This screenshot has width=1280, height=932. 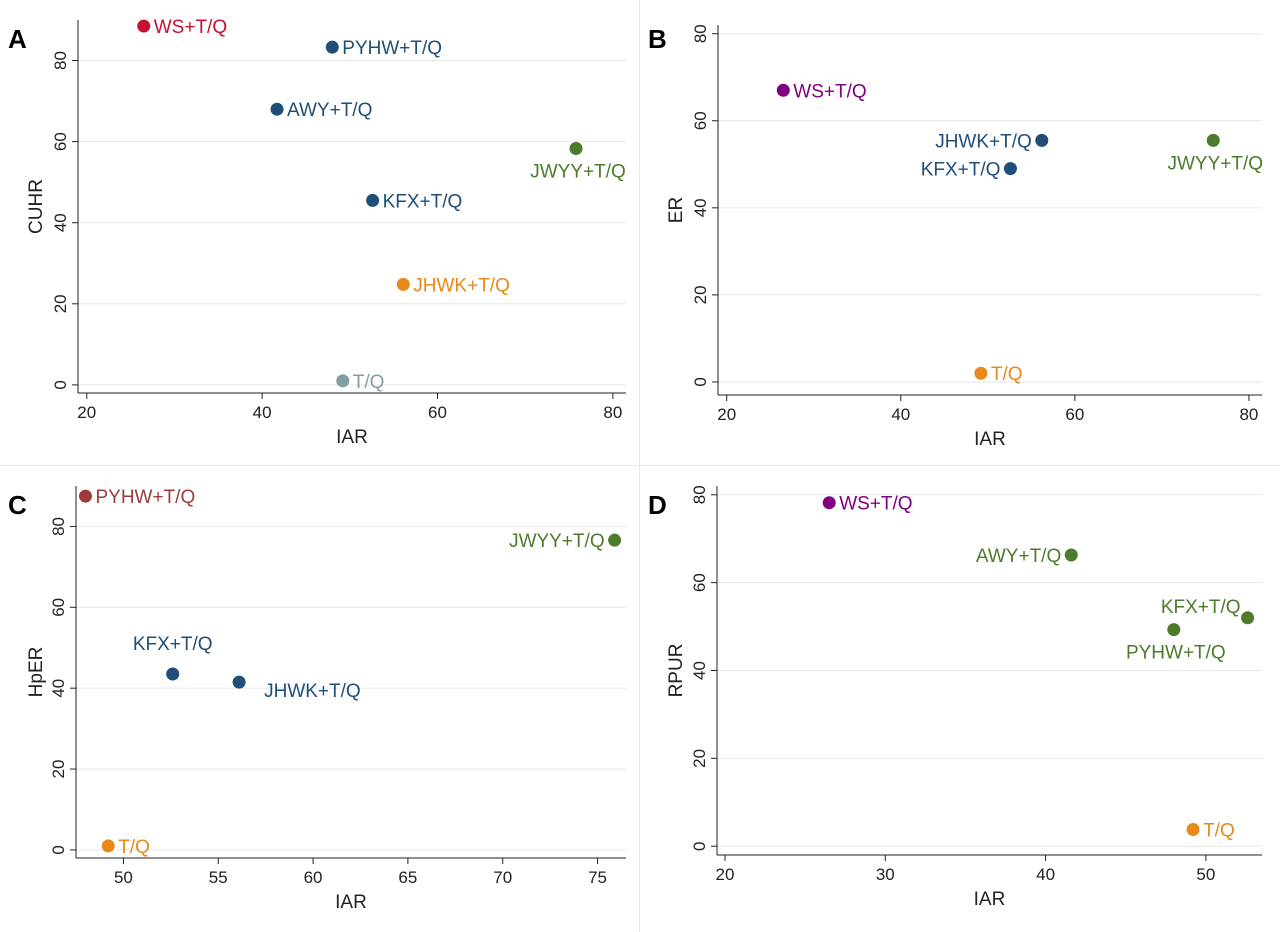 I want to click on data-label-a-2: AWY+T/Q, so click(x=329, y=110).